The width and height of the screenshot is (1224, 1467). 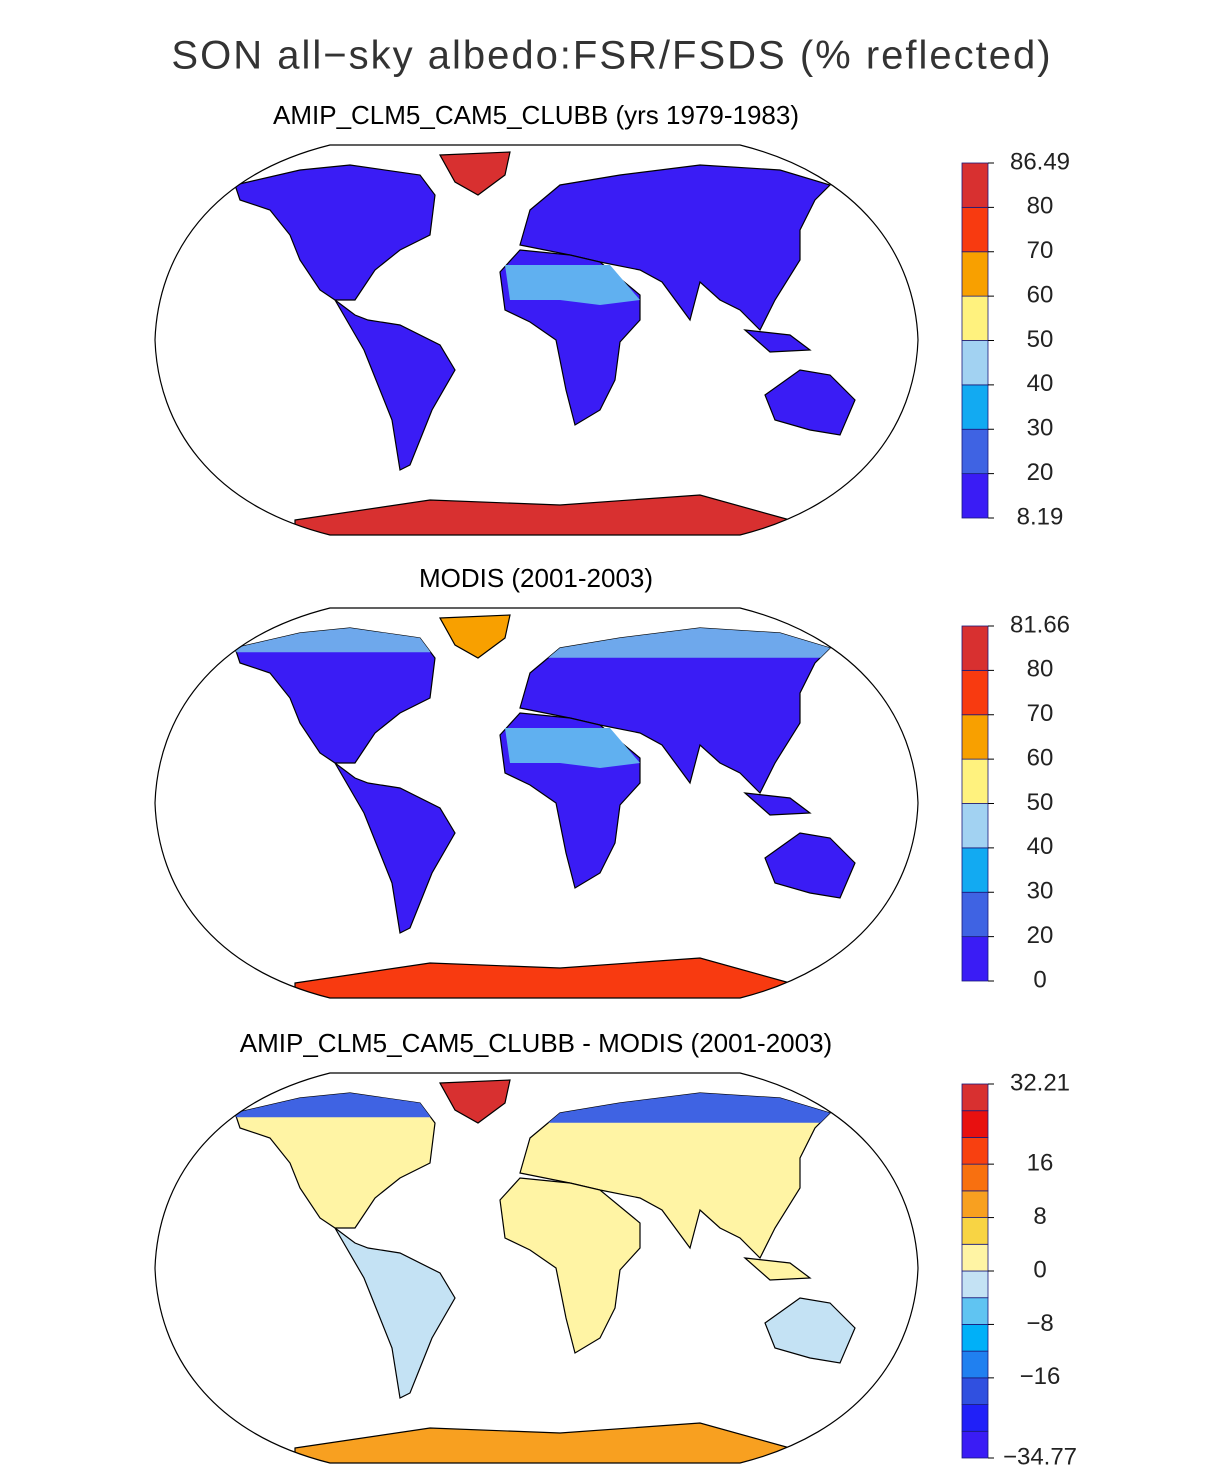 I want to click on colorbar-tick-label: −16, so click(x=1040, y=1376).